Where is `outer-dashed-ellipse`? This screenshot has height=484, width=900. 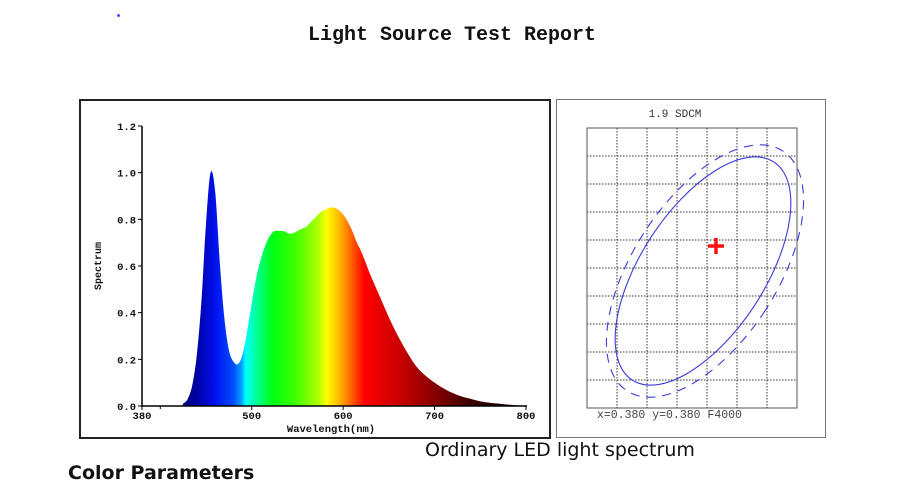
outer-dashed-ellipse is located at coordinates (705, 271).